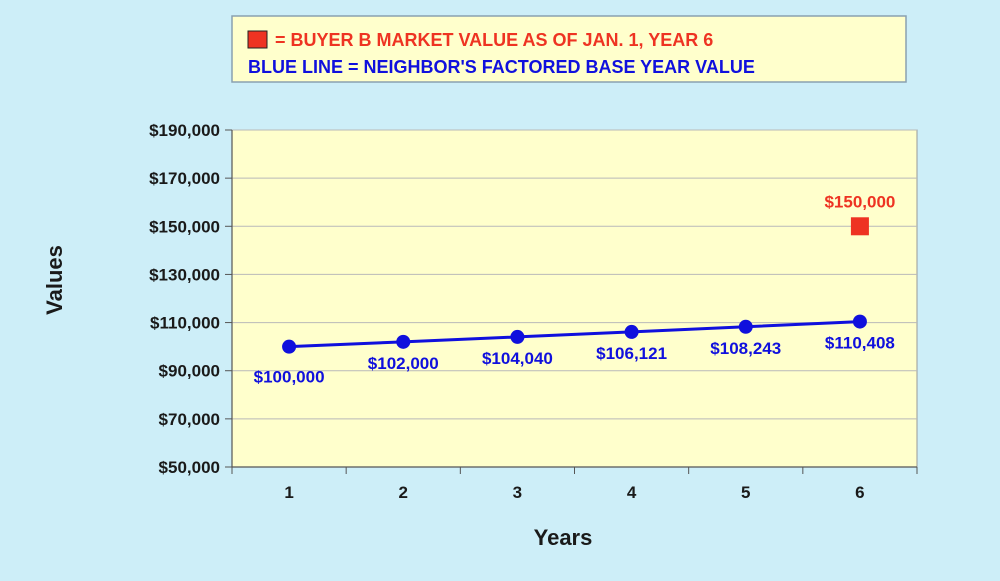 The width and height of the screenshot is (1000, 581). I want to click on series-line, so click(574, 334).